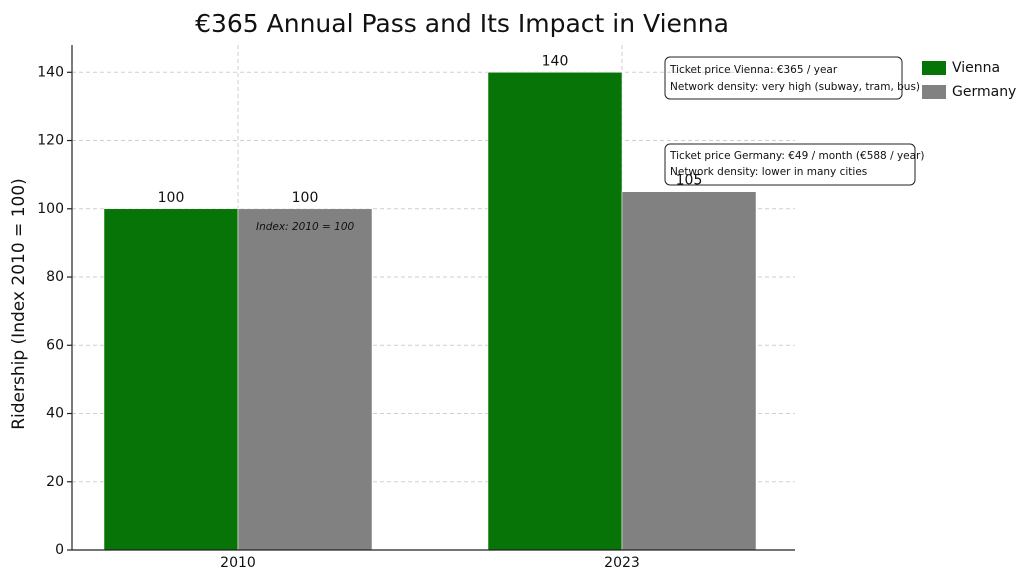 This screenshot has height=576, width=1024. Describe the element at coordinates (622, 563) in the screenshot. I see `x-tick-label: 2023` at that location.